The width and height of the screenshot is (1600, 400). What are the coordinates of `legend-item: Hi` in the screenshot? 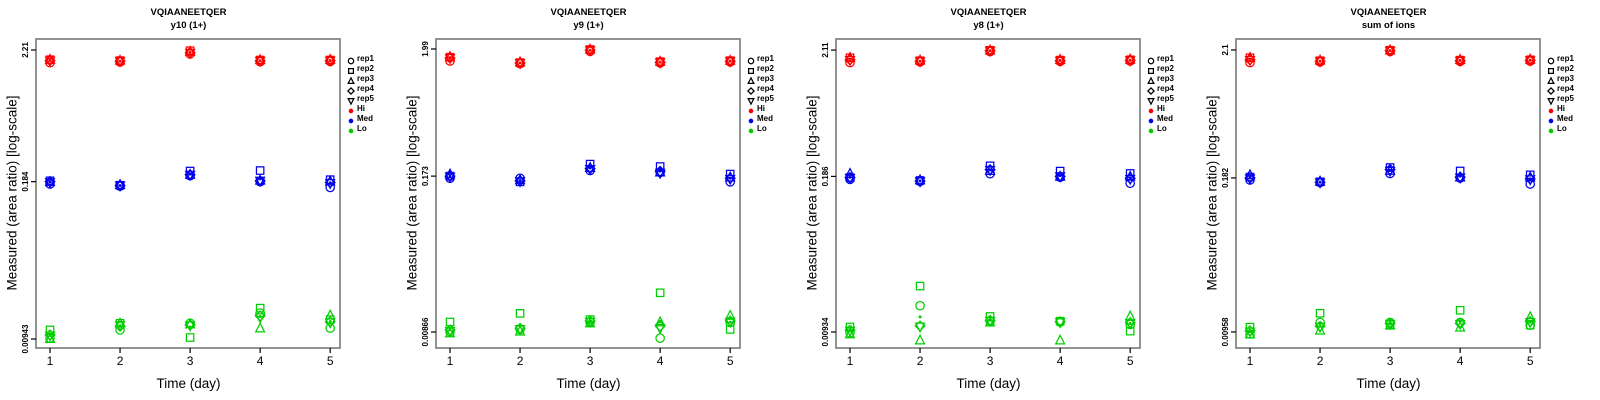 It's located at (360, 108).